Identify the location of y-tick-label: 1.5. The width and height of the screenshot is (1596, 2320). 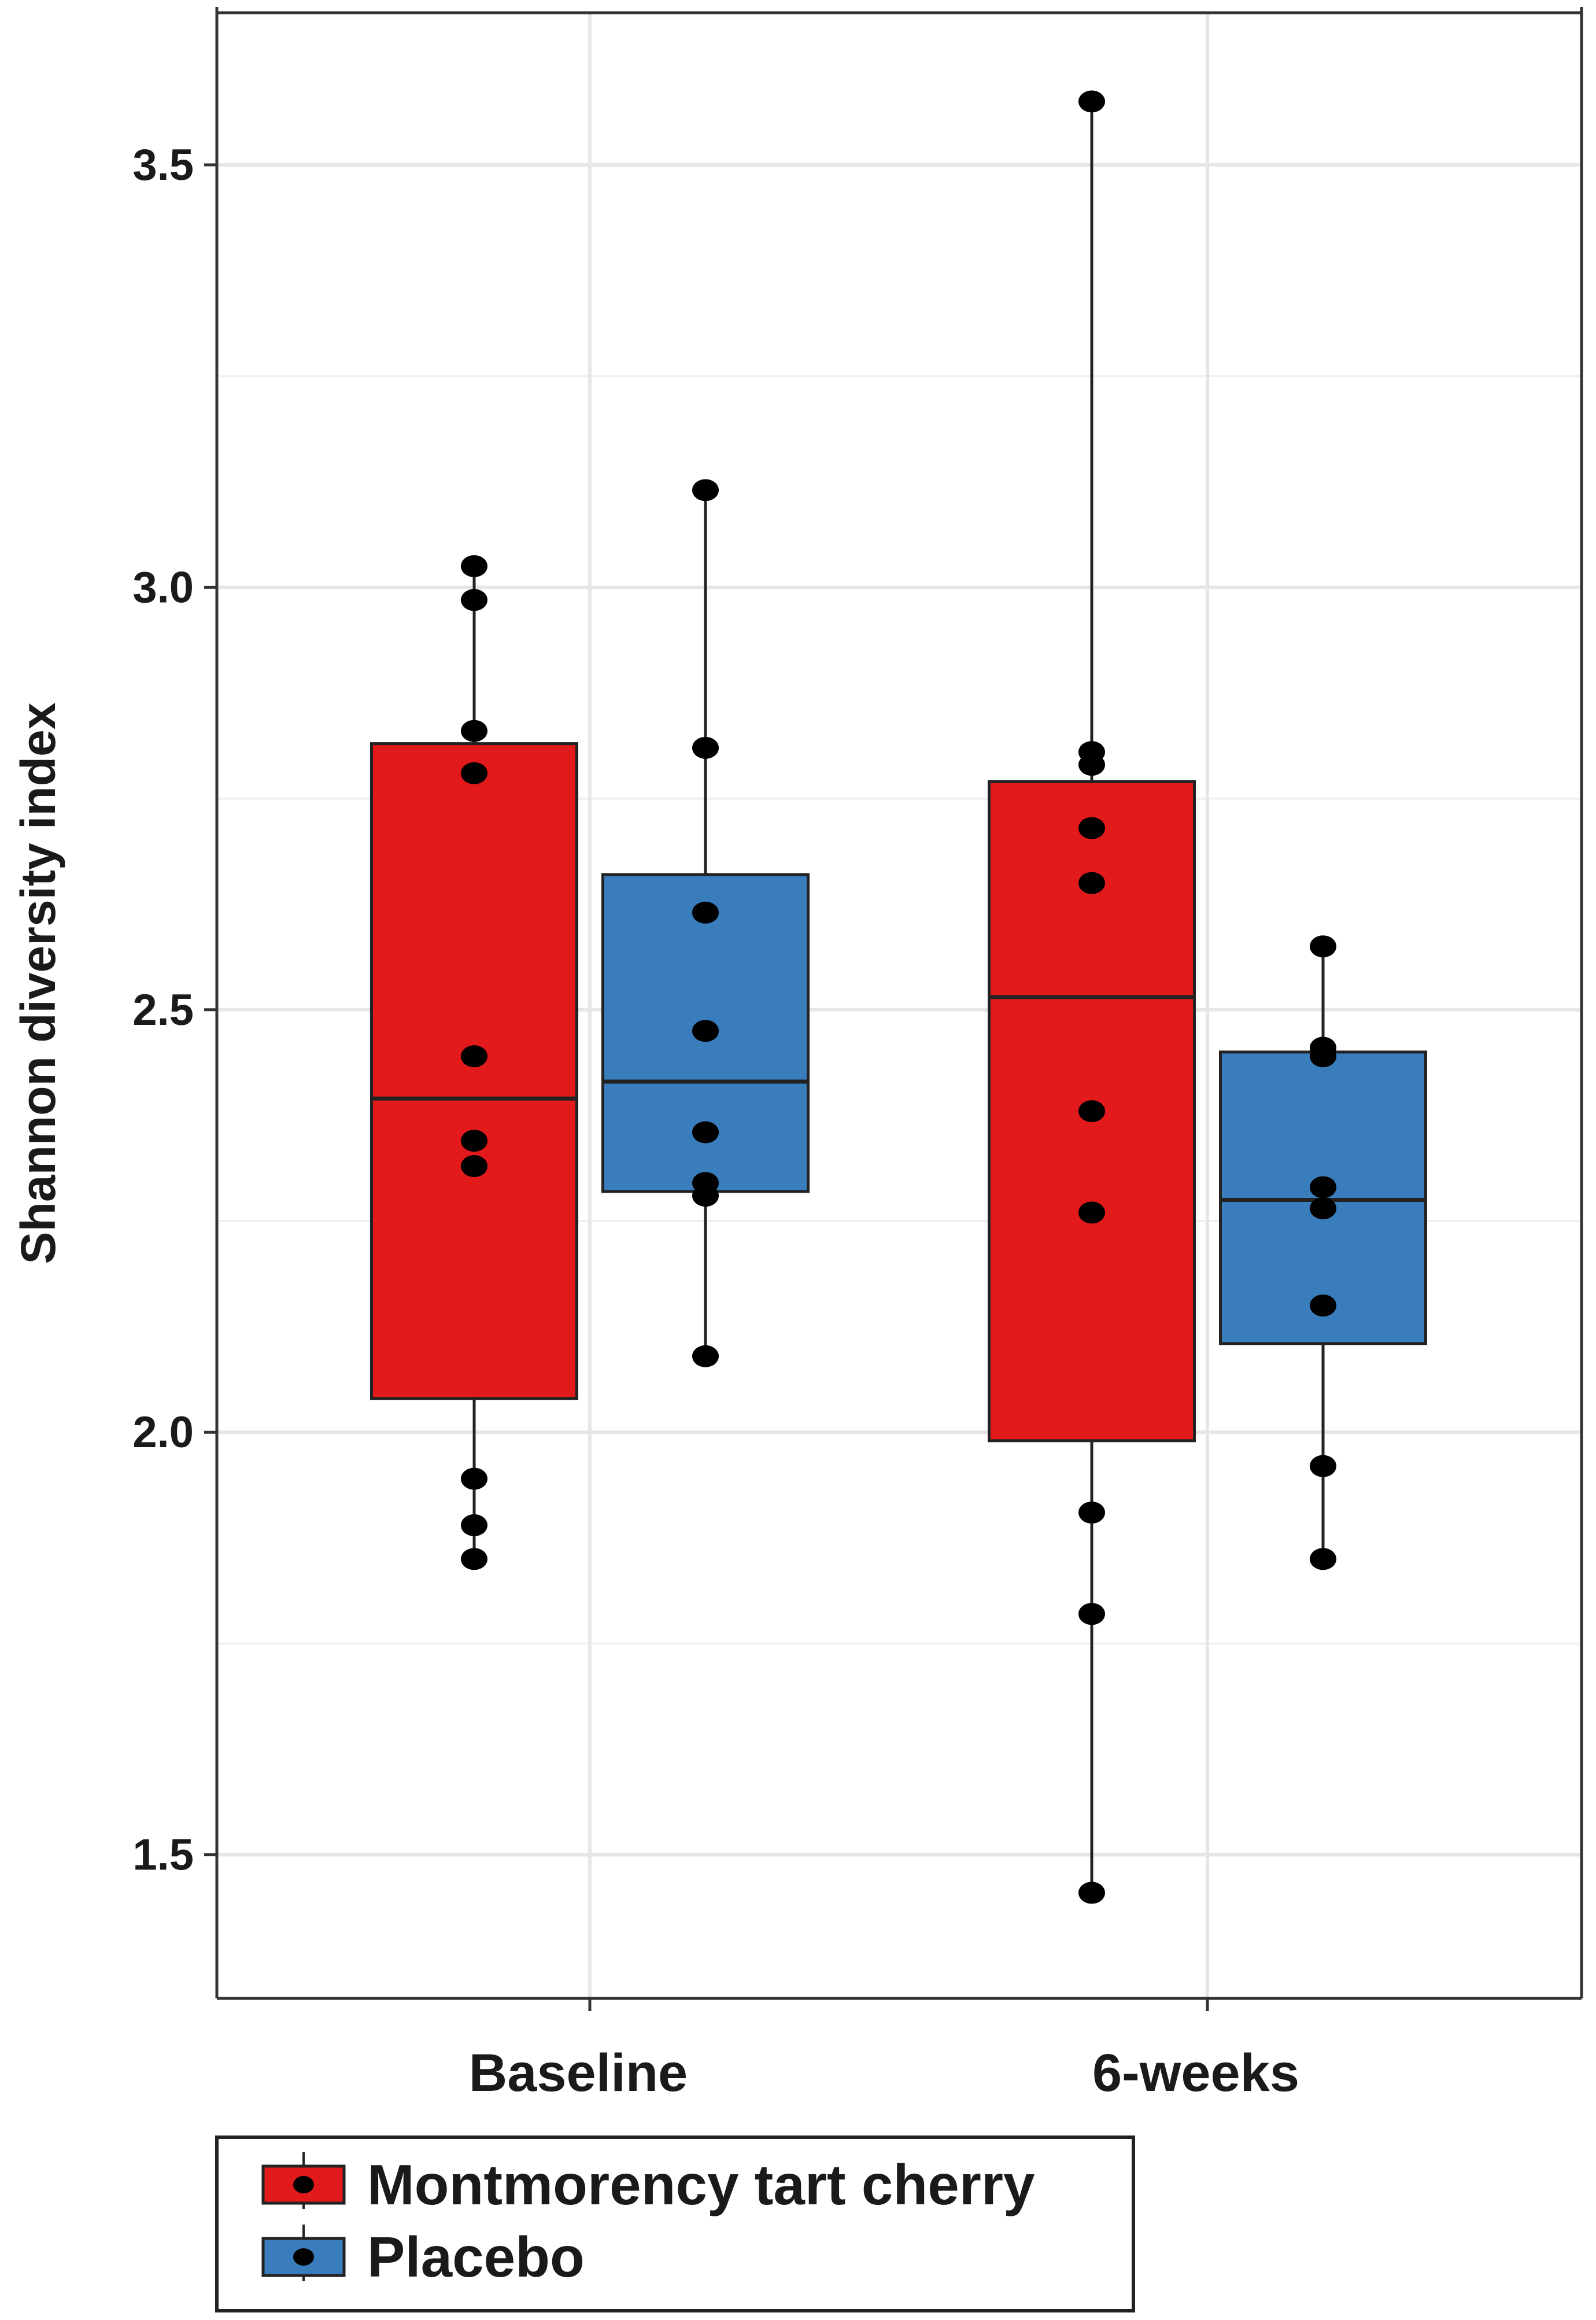
(163, 1855).